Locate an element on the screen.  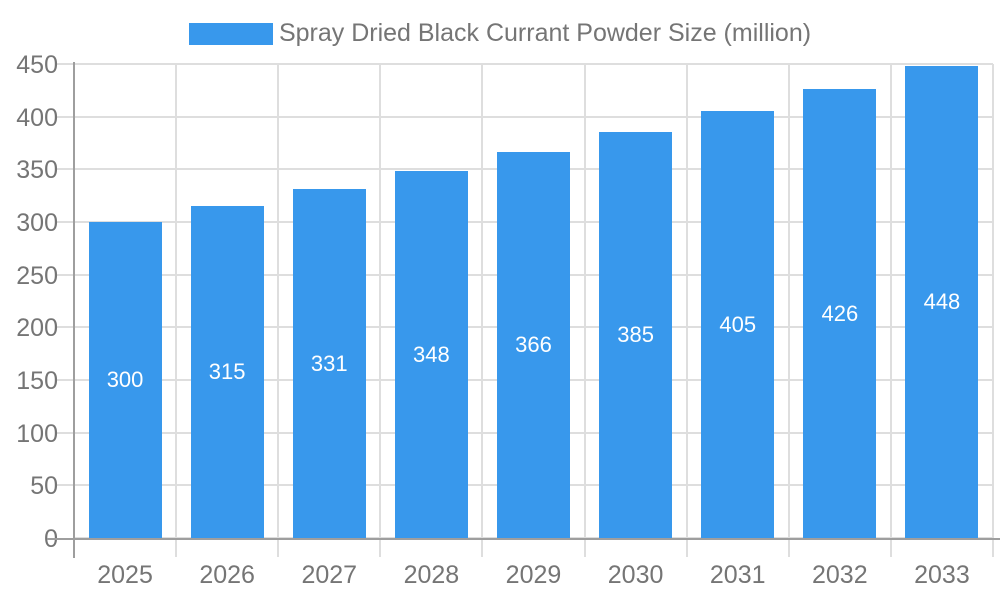
bar-value-label: 331 is located at coordinates (329, 363).